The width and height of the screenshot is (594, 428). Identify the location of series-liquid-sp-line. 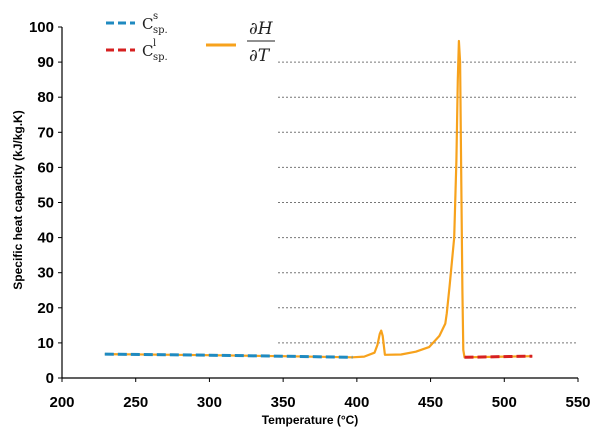
(498, 356).